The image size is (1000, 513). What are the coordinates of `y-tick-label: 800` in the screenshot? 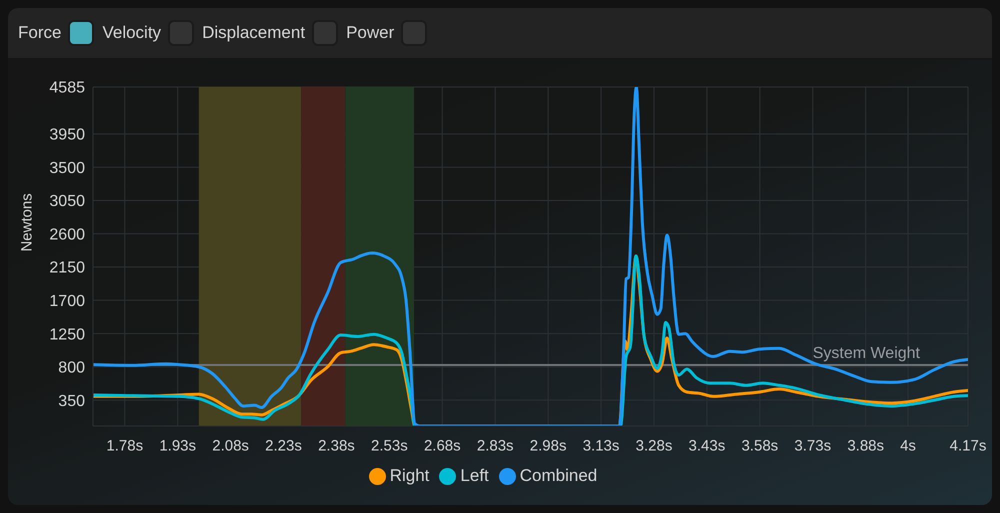 It's located at (72, 368).